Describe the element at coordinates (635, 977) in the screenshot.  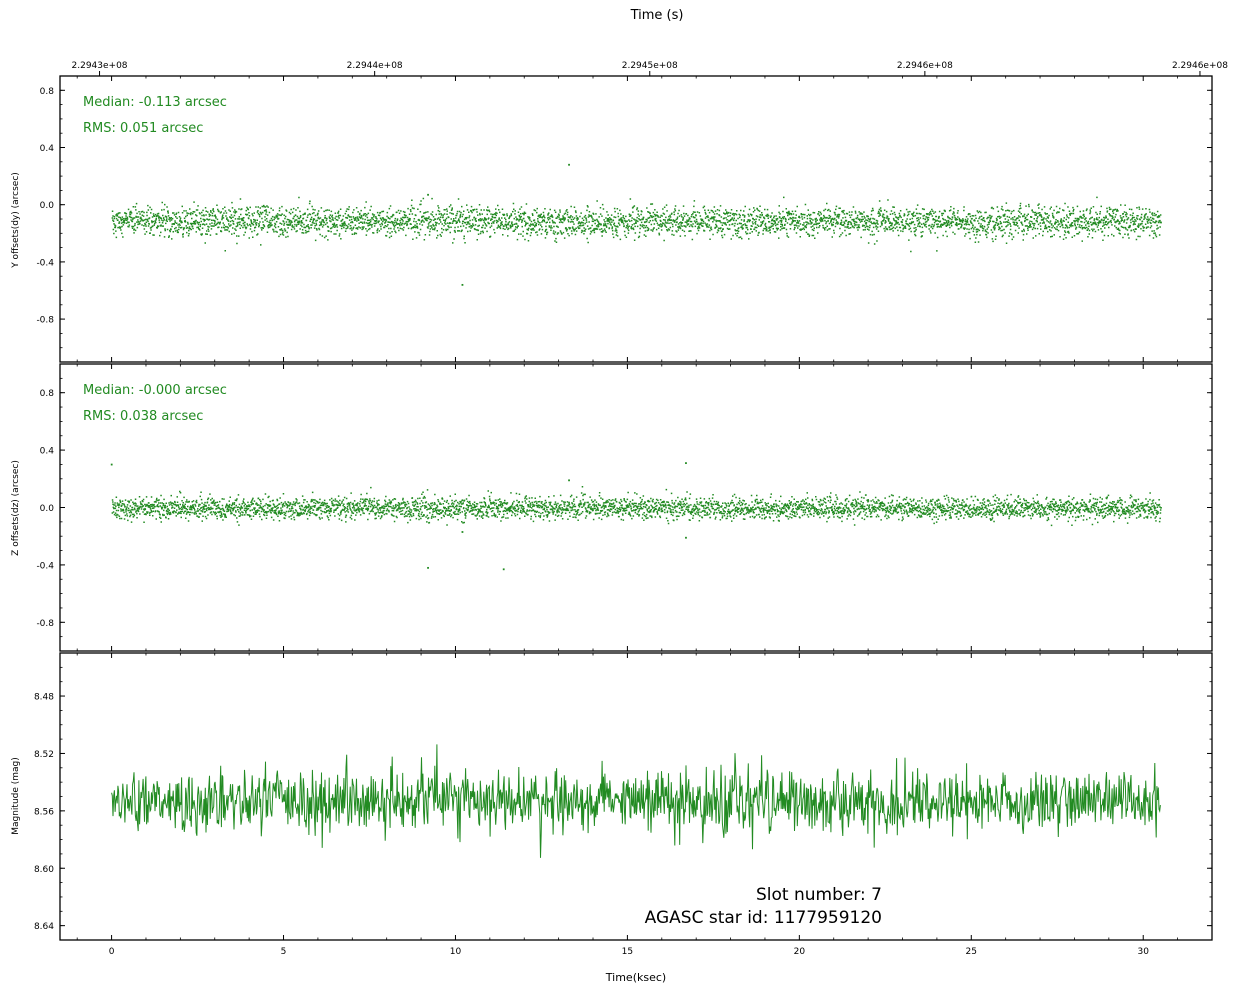
I see `bottom-axis-title: Time(ksec)` at that location.